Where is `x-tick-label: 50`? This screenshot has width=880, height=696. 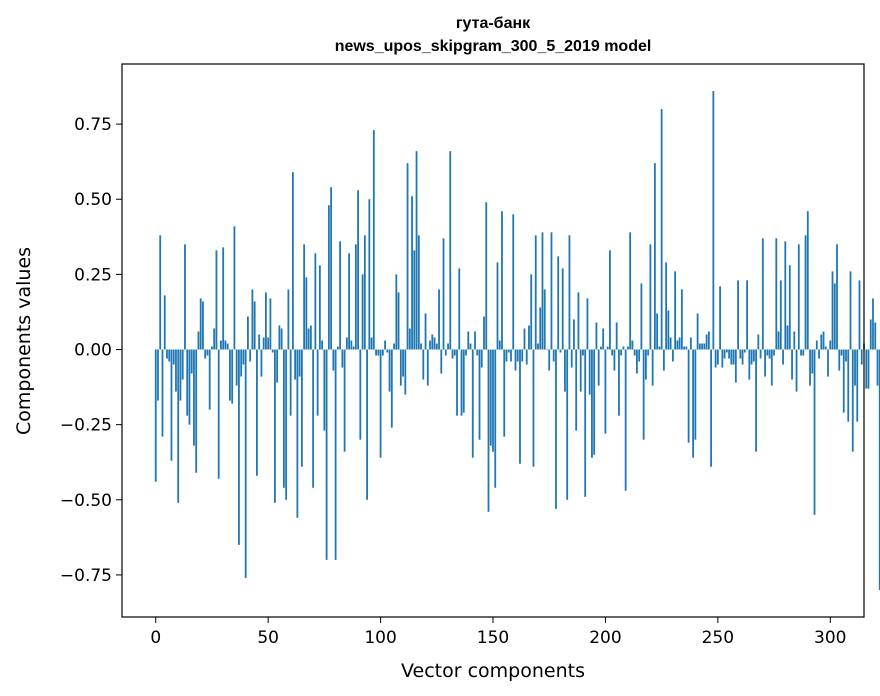 x-tick-label: 50 is located at coordinates (268, 638).